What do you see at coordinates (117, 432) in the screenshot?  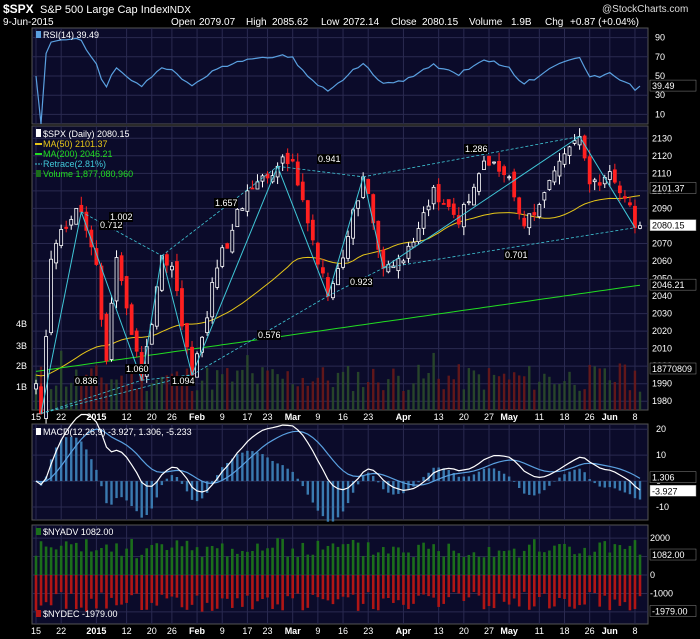 I see `svg-text:MACD(12,26,9) -3.927, 1.306, -: MACD(12,26,9) -3.927, 1.306, -5.233` at bounding box center [117, 432].